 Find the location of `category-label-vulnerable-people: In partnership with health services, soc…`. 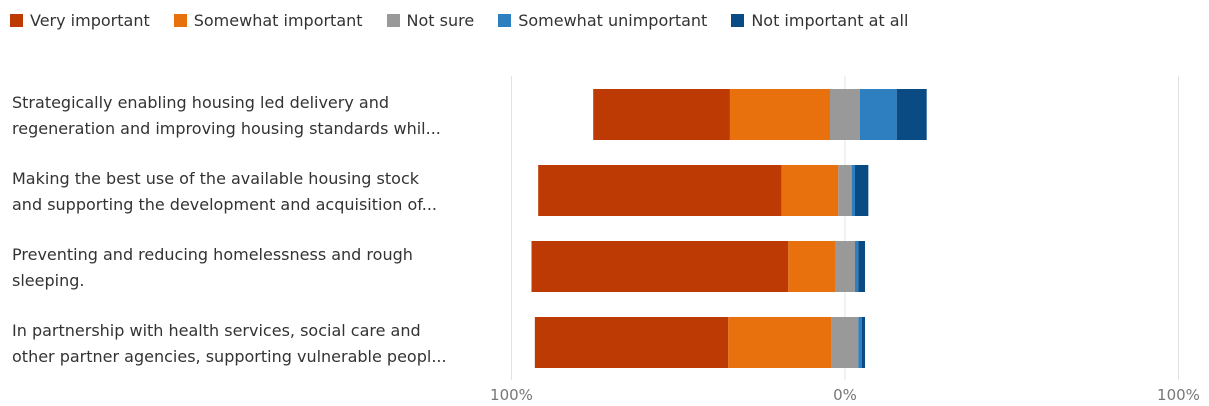

category-label-vulnerable-people: In partnership with health services, soc… is located at coordinates (247, 344).